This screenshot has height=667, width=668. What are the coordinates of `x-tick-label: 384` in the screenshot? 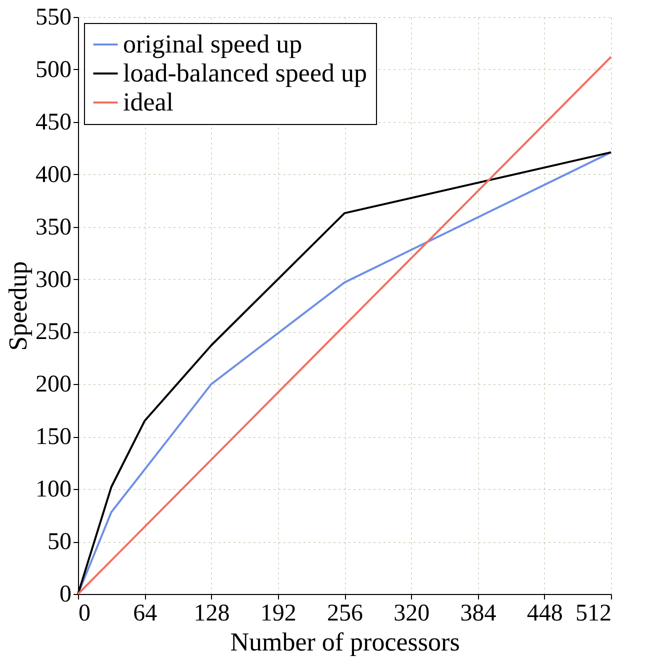 It's located at (478, 613).